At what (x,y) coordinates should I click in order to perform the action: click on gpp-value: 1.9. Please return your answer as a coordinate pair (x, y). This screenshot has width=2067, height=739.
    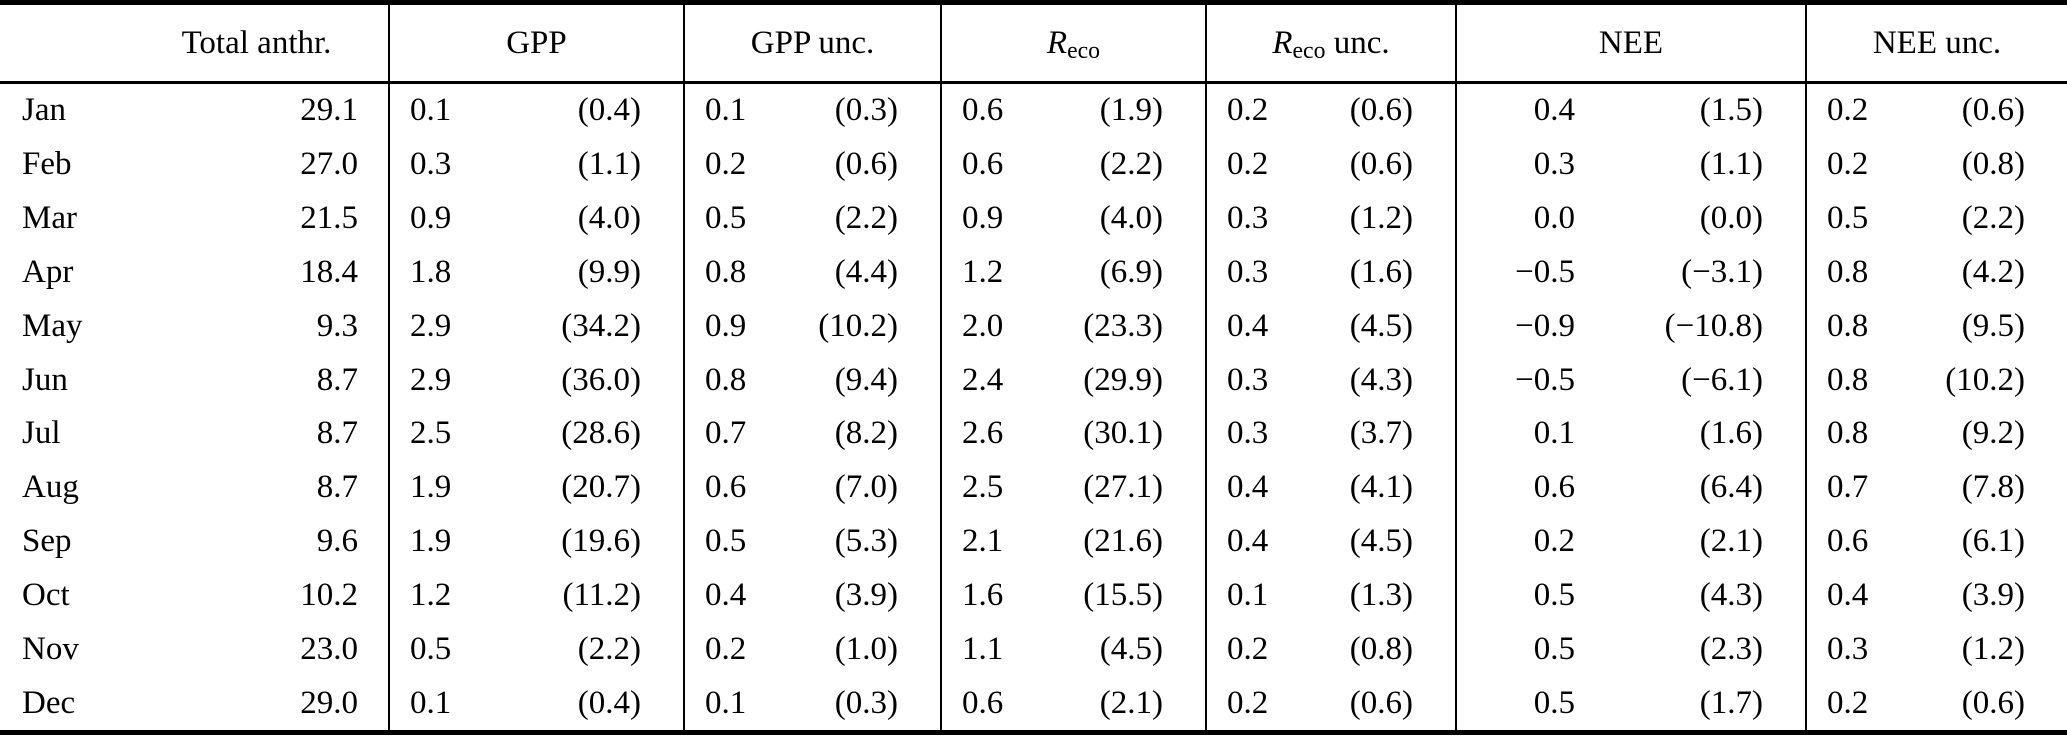
    Looking at the image, I should click on (450, 541).